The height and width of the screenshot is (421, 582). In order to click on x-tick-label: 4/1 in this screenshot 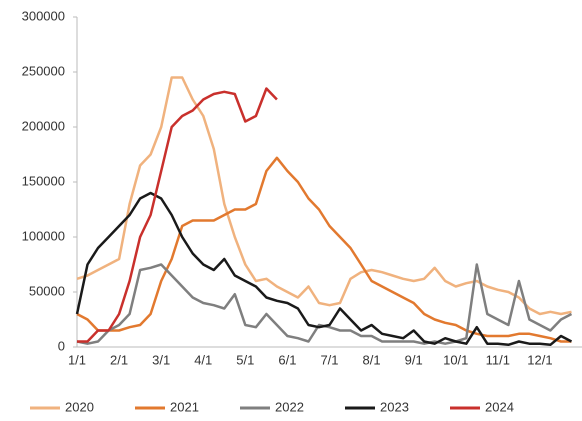, I will do `click(203, 359)`.